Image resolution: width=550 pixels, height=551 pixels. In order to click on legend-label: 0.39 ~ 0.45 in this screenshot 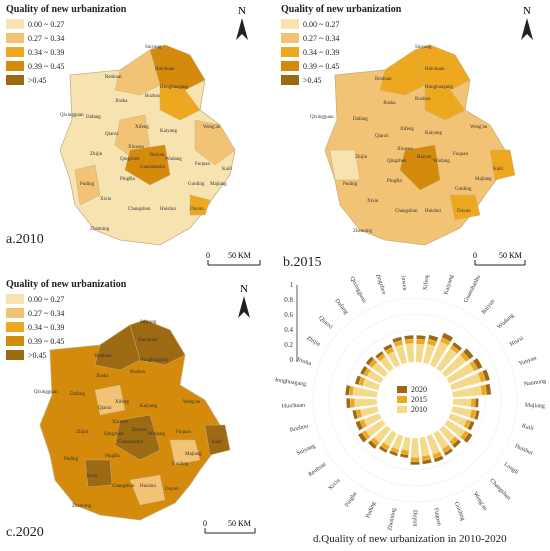, I will do `click(46, 341)`.